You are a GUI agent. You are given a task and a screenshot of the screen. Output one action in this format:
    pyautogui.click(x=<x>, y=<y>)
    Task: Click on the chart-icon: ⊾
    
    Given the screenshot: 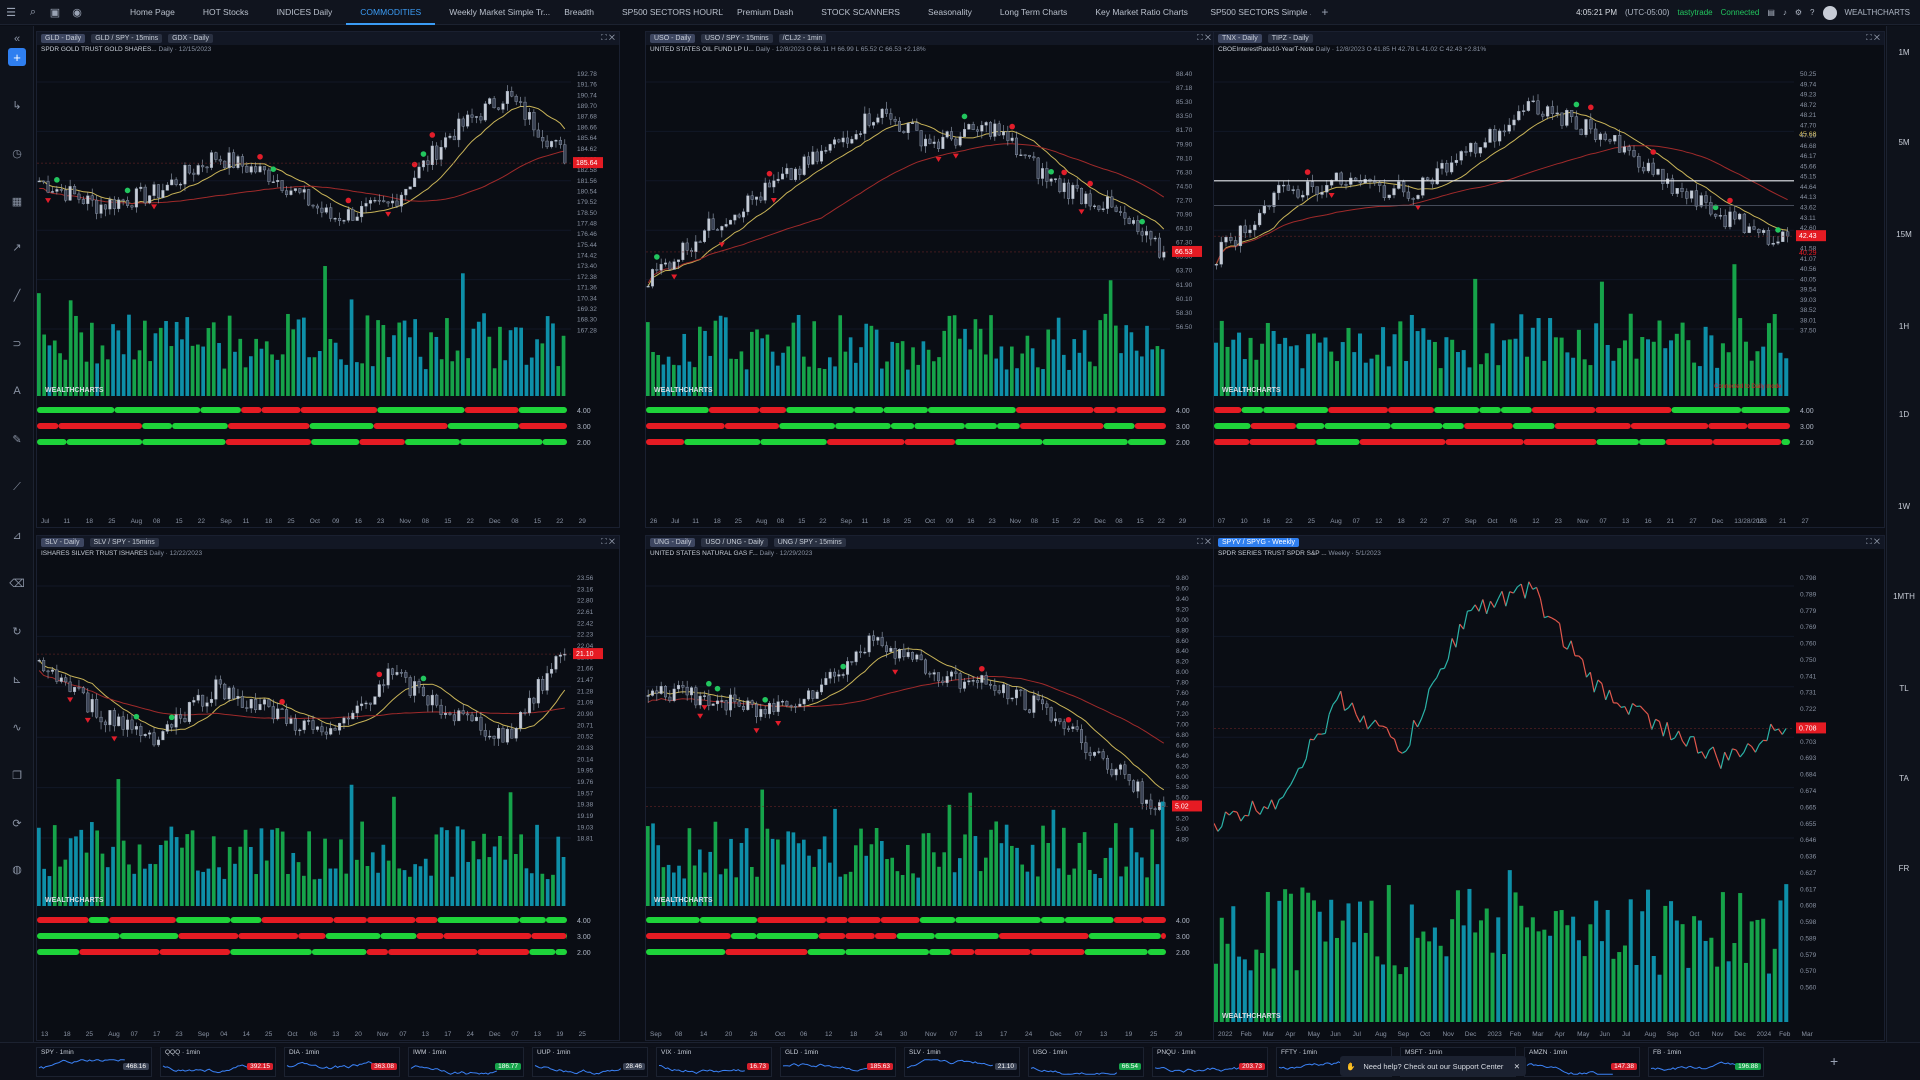 What is the action you would take?
    pyautogui.click(x=17, y=679)
    